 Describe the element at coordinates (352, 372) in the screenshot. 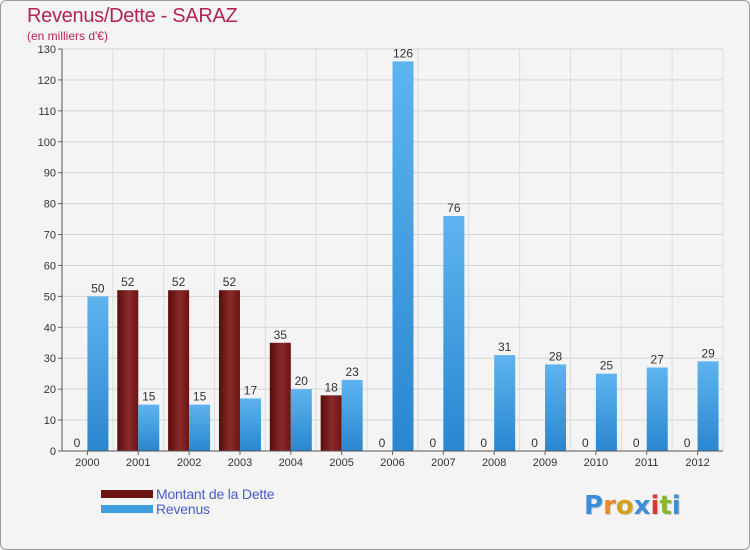

I see `data-label-revenue: 23` at that location.